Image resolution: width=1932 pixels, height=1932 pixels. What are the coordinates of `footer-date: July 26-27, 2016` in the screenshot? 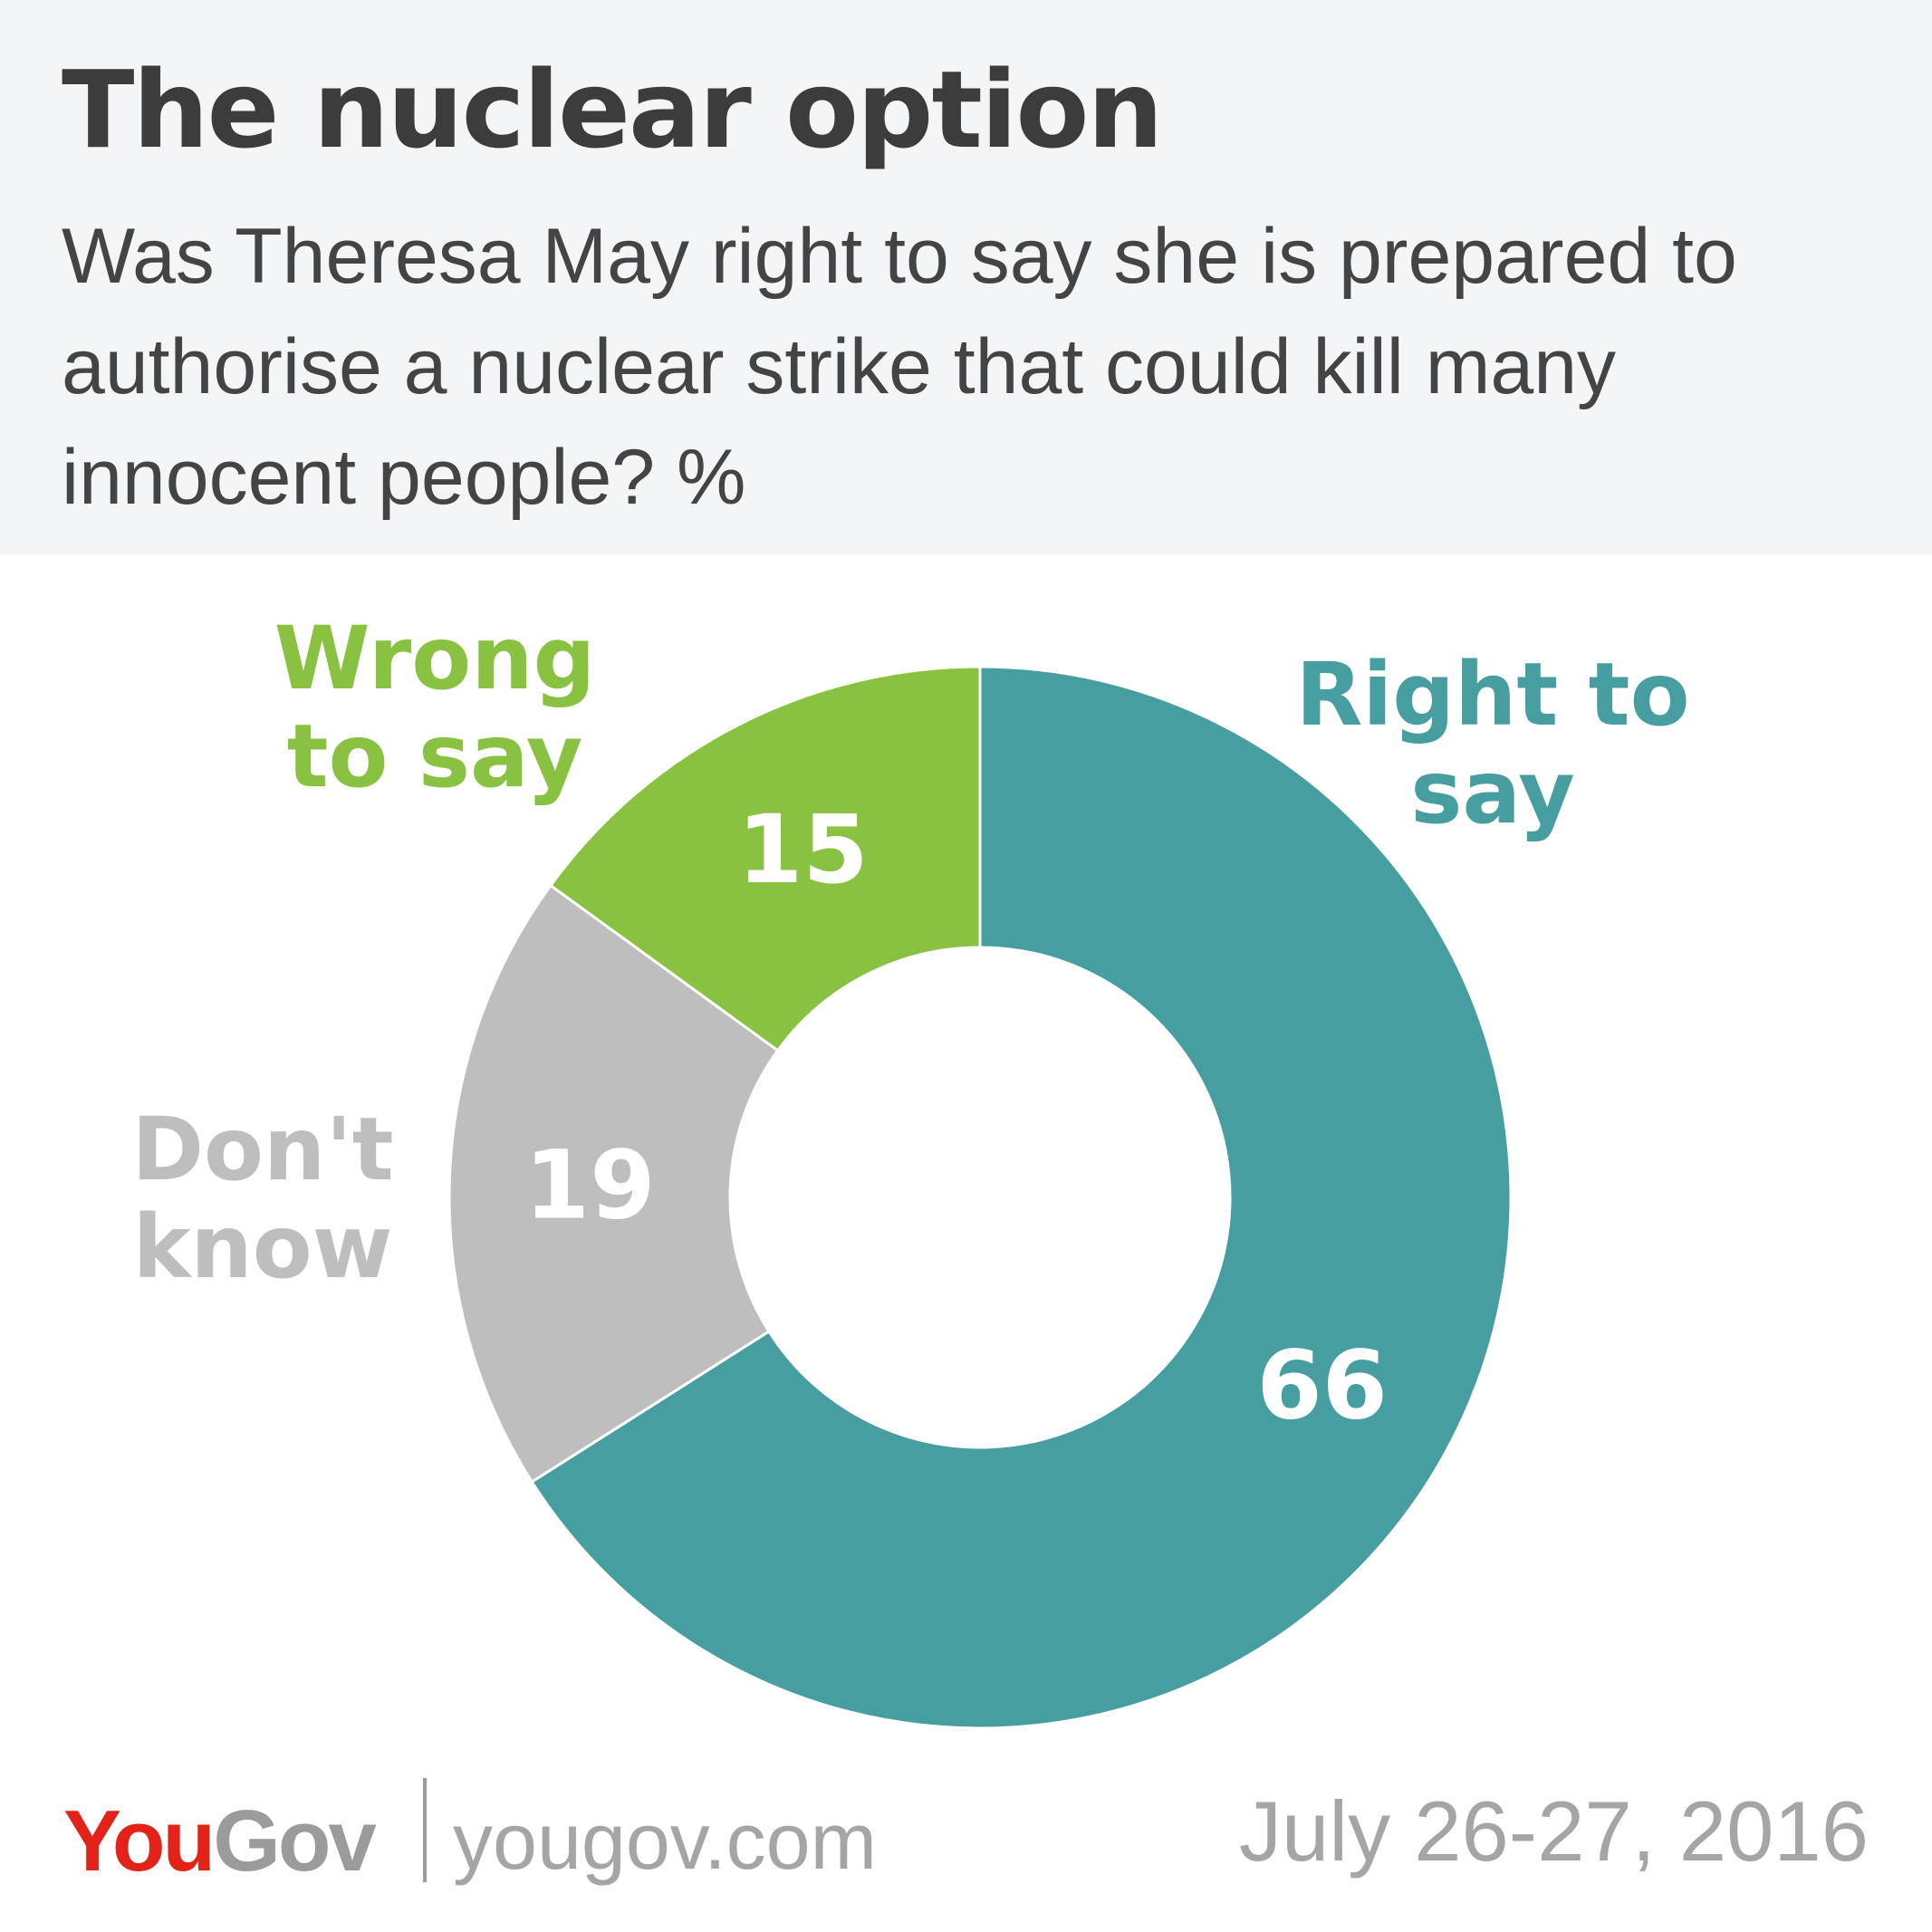 It's located at (1553, 1831).